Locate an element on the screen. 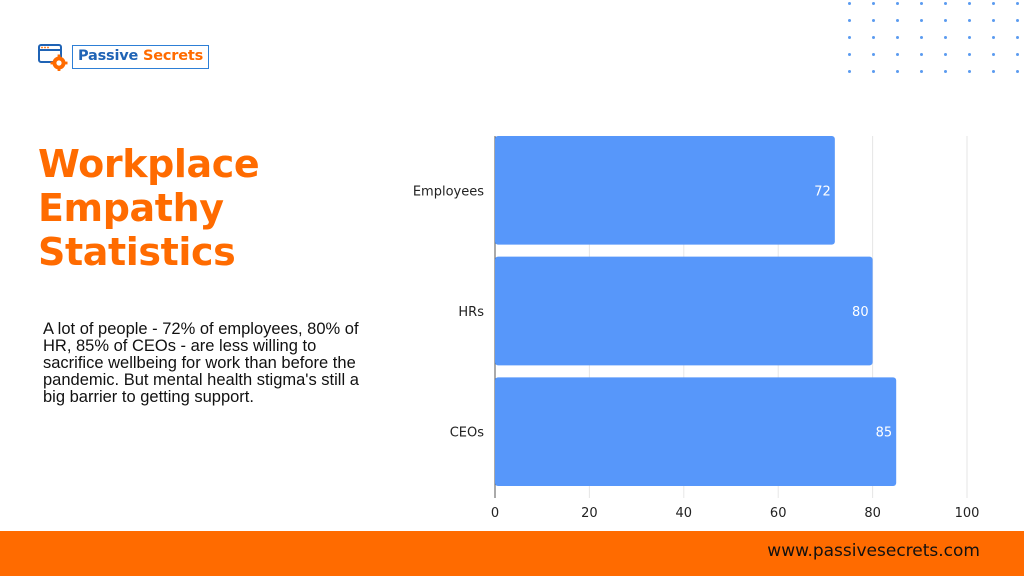 This screenshot has width=1024, height=576. category-label: Employees is located at coordinates (448, 191).